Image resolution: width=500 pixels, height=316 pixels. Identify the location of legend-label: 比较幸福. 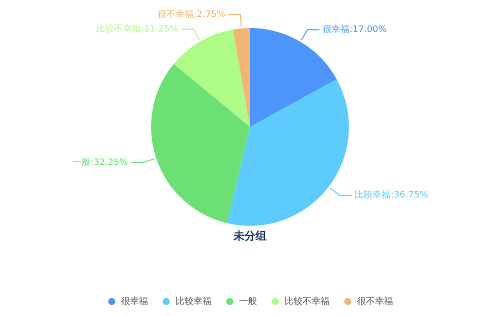
(193, 301).